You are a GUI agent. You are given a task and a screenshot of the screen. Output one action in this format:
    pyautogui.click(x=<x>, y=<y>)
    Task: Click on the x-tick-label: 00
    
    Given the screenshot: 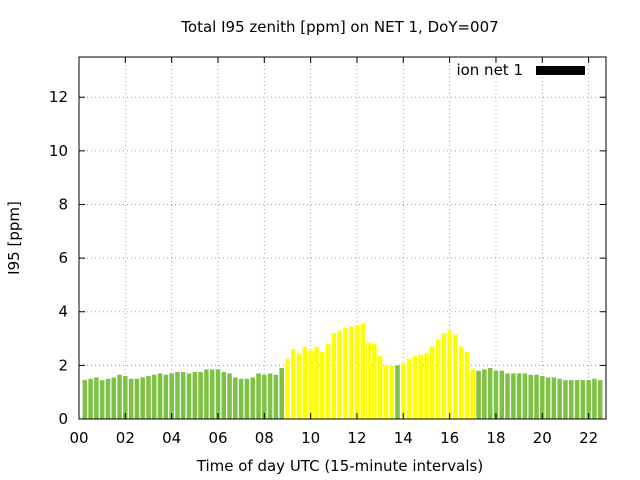 What is the action you would take?
    pyautogui.click(x=78, y=438)
    